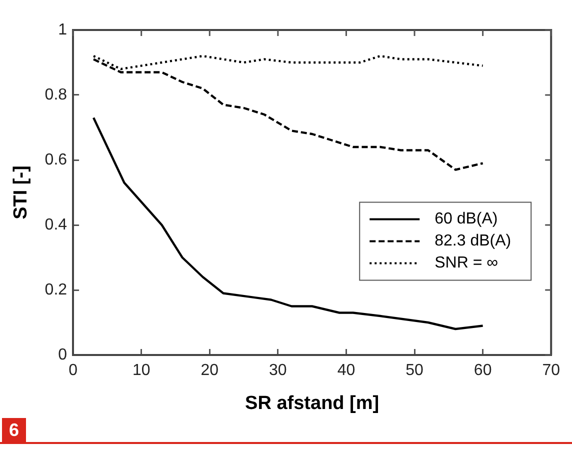 The width and height of the screenshot is (572, 474). I want to click on legend-label: 60 dB(A), so click(466, 219).